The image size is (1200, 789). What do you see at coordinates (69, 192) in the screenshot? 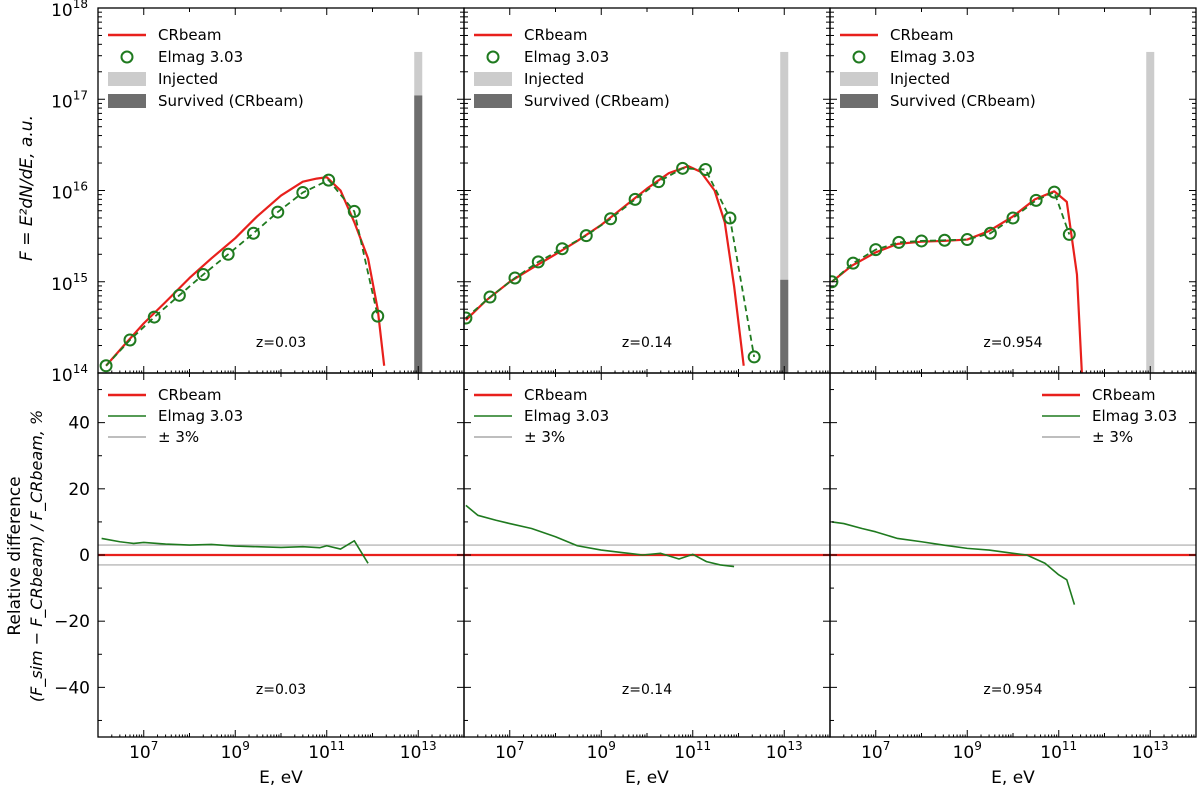
I see `top-y-tick-label: 1016` at bounding box center [69, 192].